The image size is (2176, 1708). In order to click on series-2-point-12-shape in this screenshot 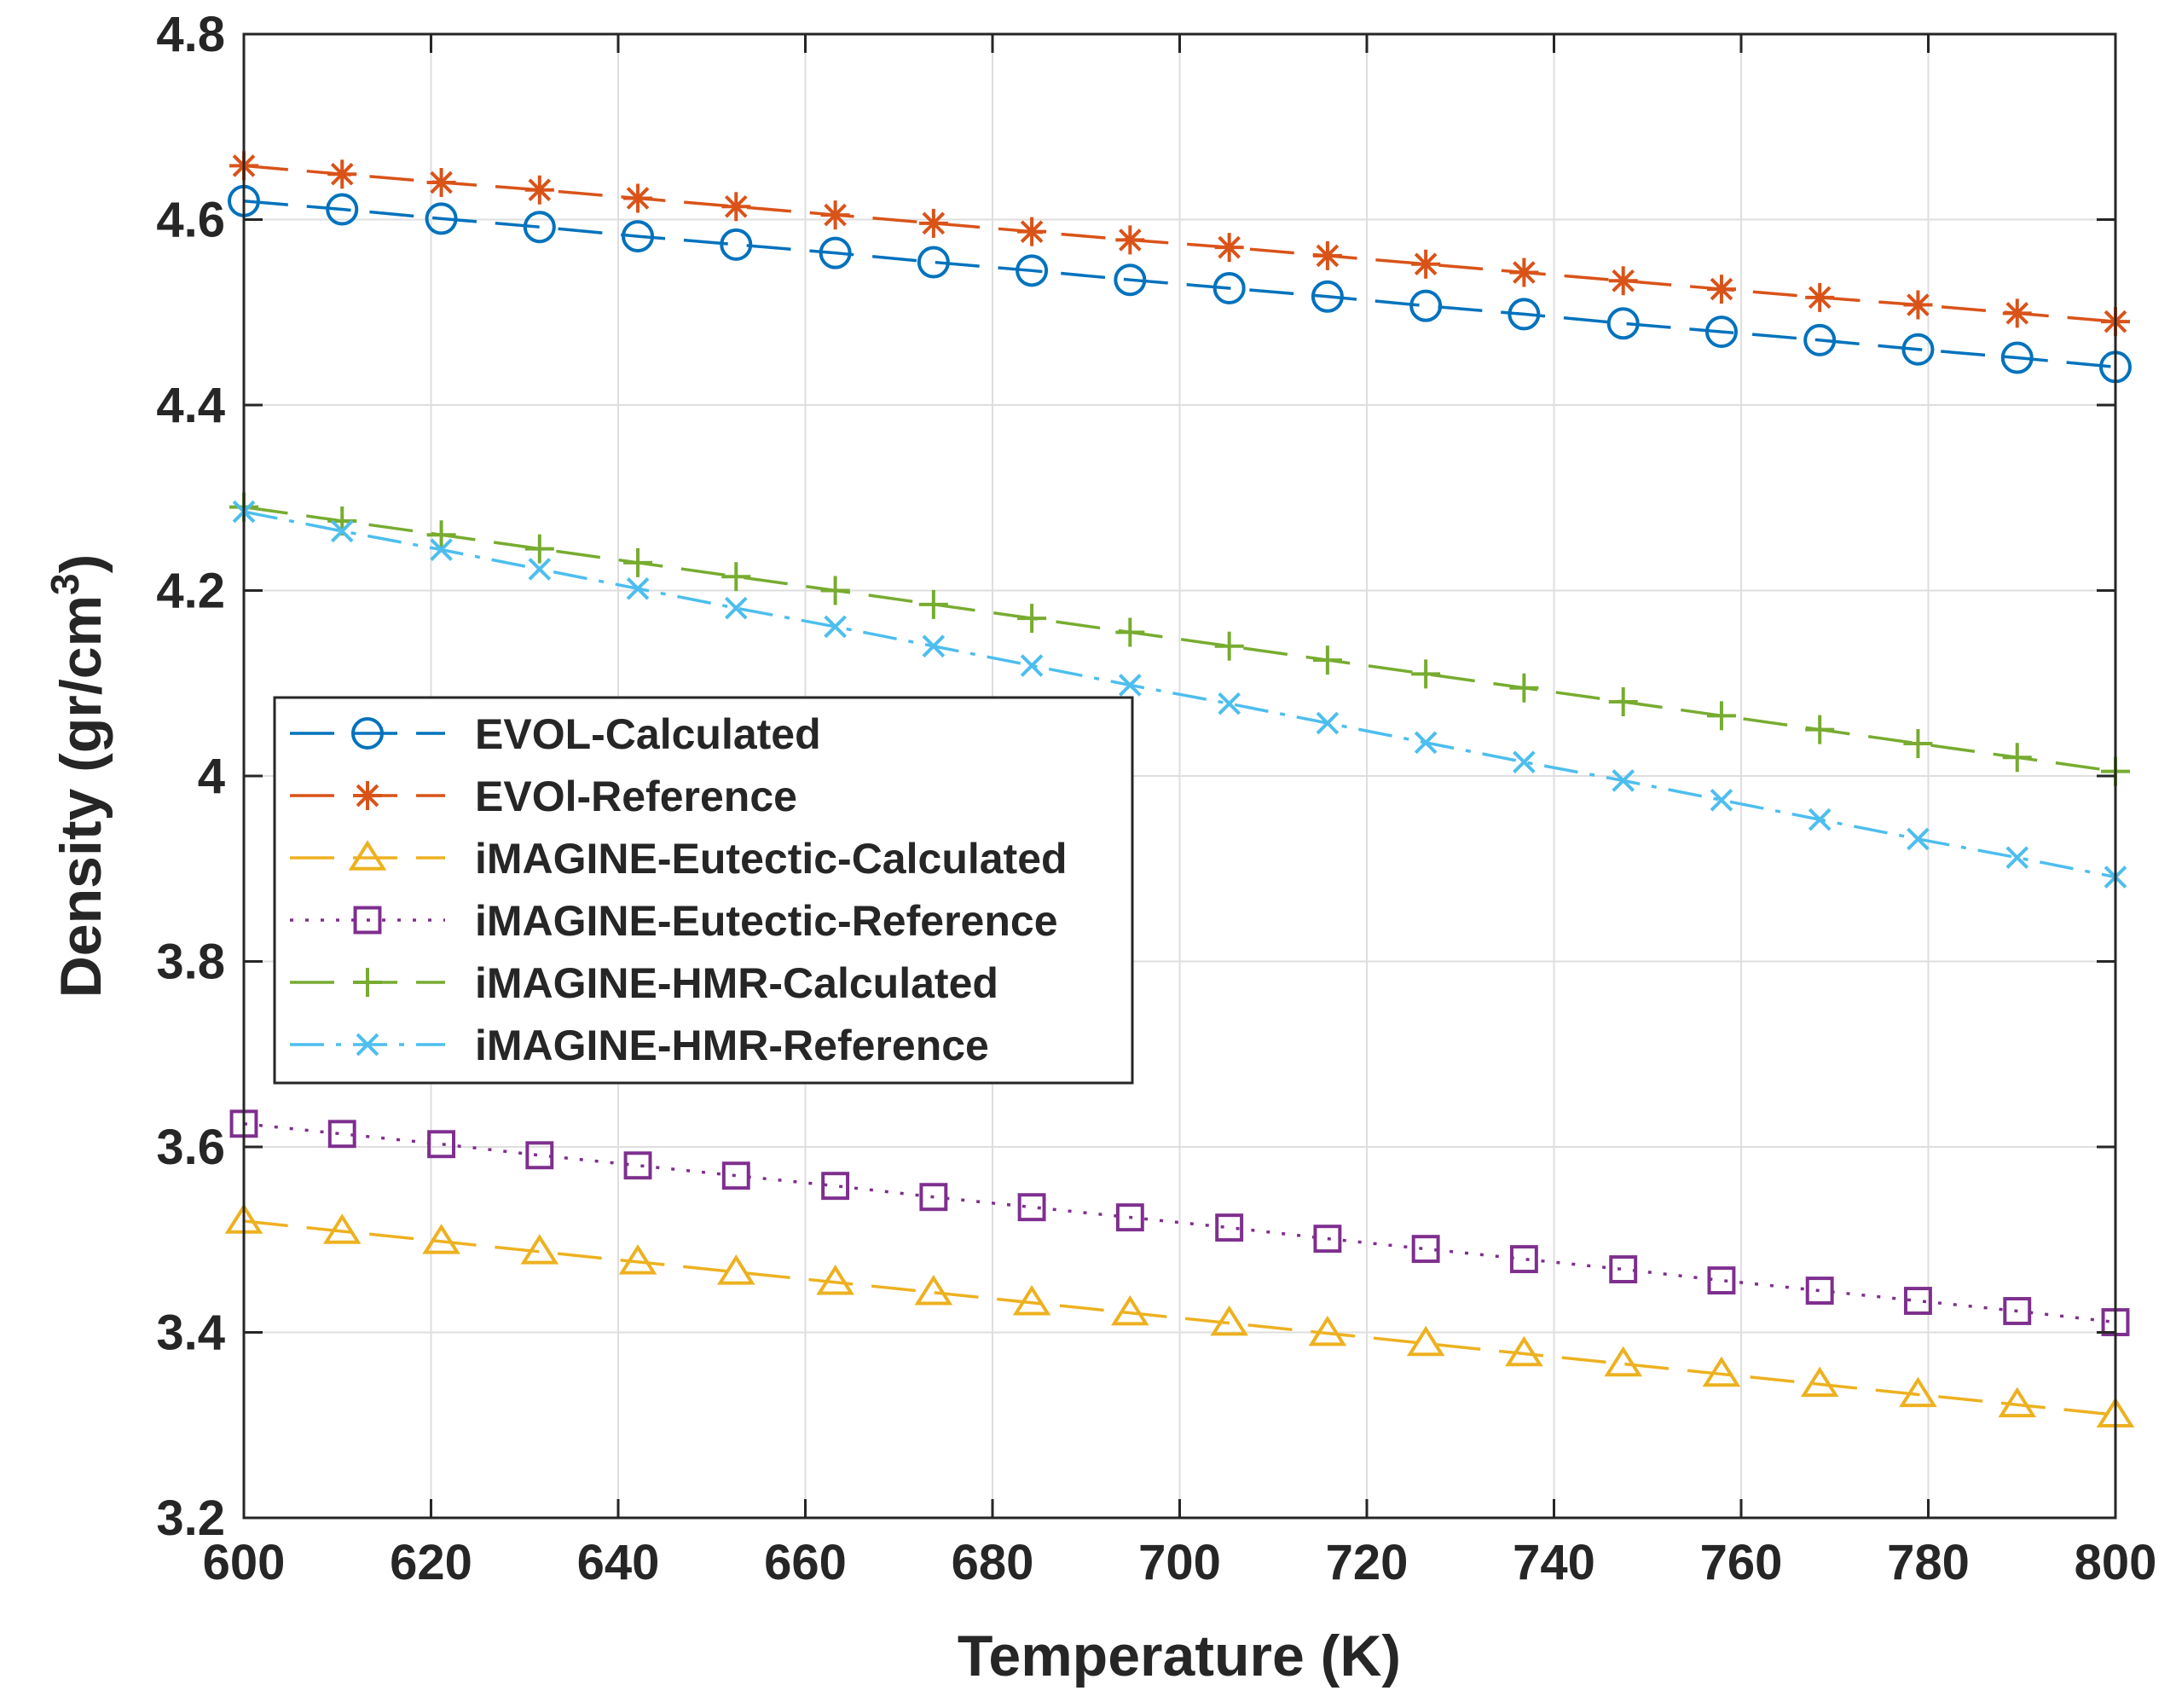, I will do `click(1425, 1341)`.